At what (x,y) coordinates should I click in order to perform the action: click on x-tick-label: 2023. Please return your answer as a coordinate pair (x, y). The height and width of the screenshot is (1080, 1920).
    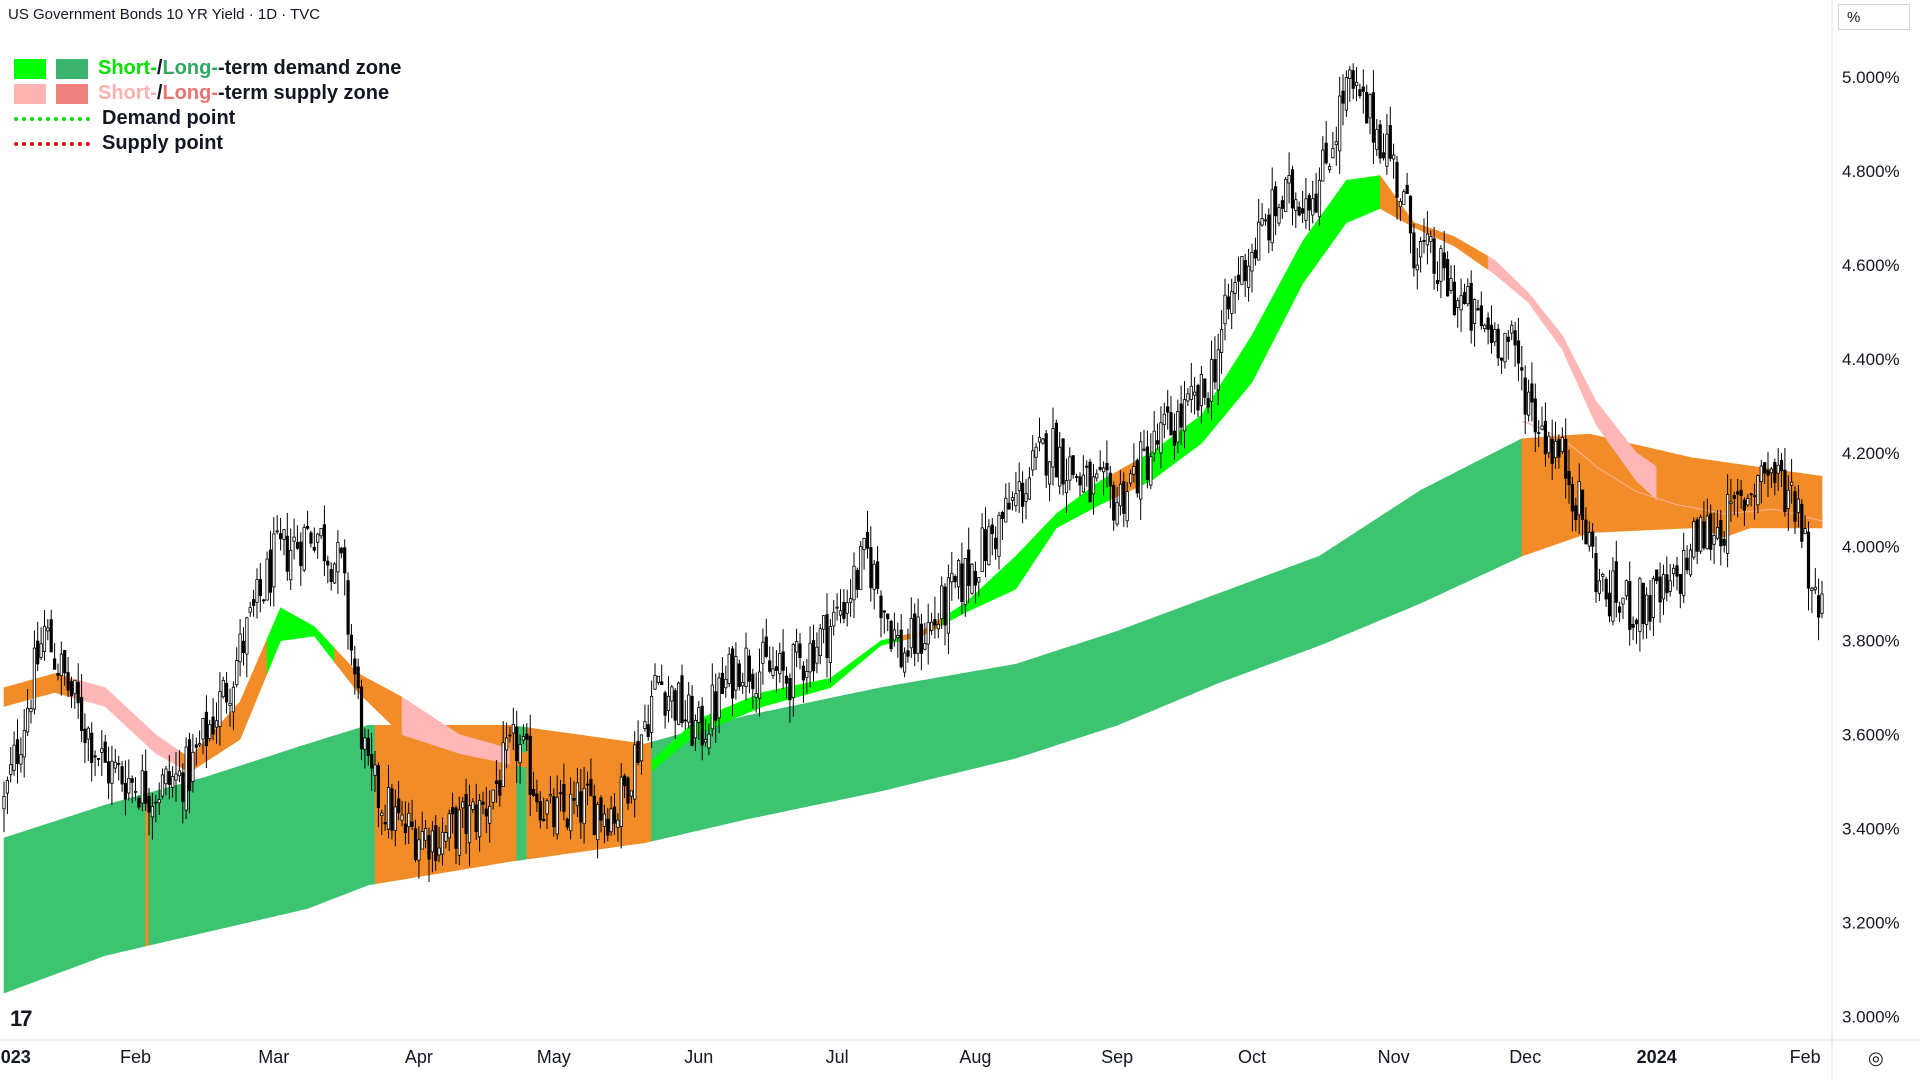
    Looking at the image, I should click on (15, 1057).